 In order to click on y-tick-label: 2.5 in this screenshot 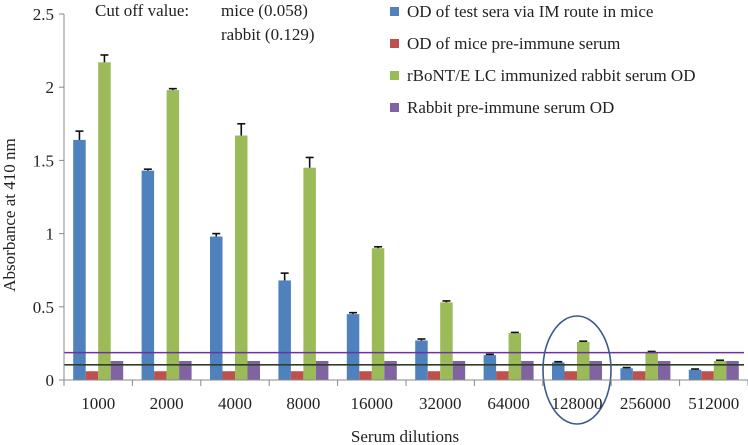, I will do `click(43, 14)`.